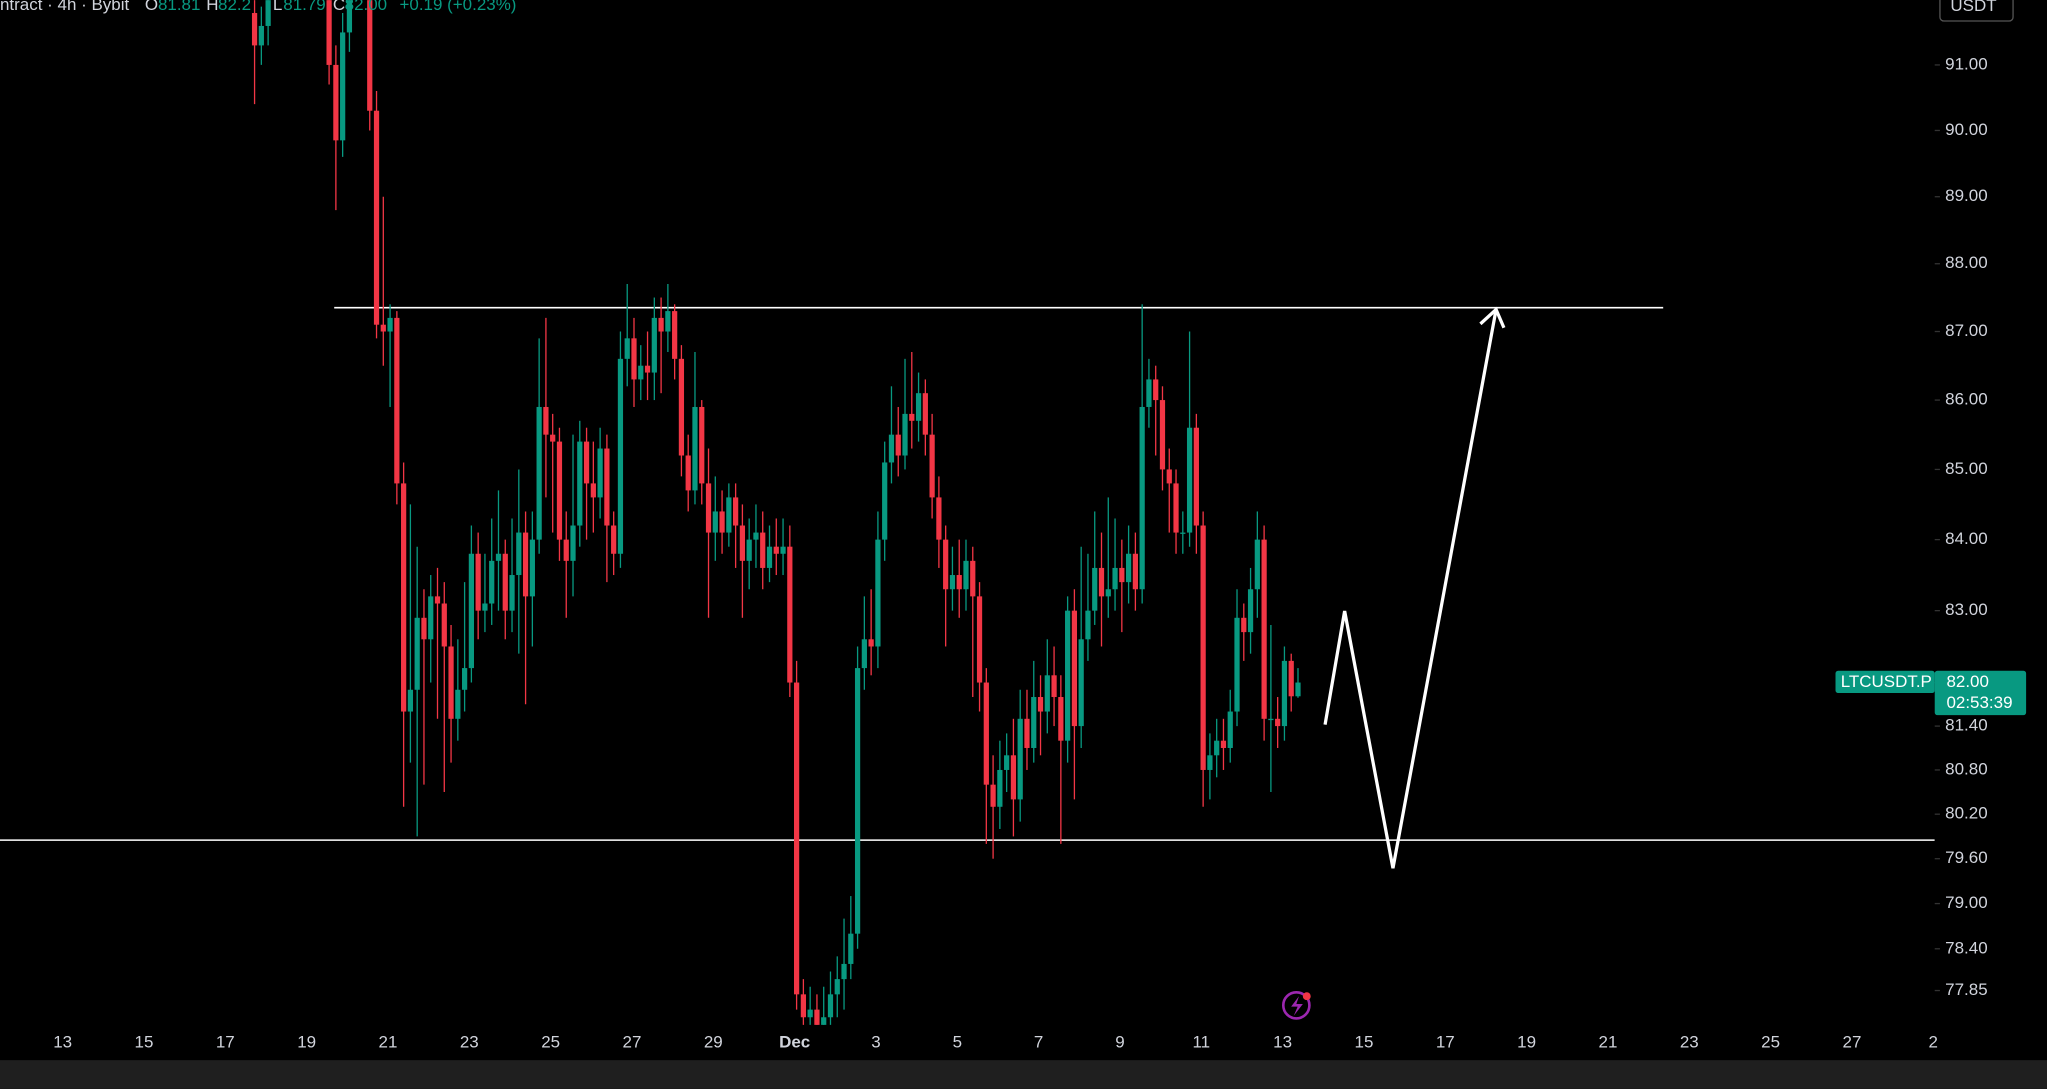  What do you see at coordinates (151, 7) in the screenshot?
I see `open-label: O` at bounding box center [151, 7].